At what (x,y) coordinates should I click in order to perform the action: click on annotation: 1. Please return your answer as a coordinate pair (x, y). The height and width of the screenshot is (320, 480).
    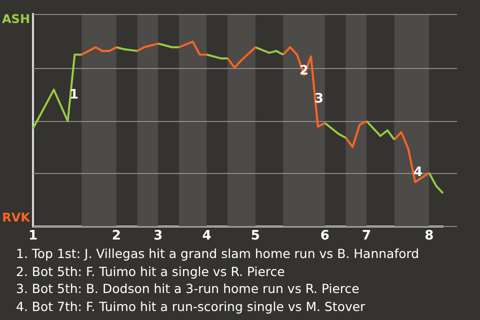
    Looking at the image, I should click on (74, 95).